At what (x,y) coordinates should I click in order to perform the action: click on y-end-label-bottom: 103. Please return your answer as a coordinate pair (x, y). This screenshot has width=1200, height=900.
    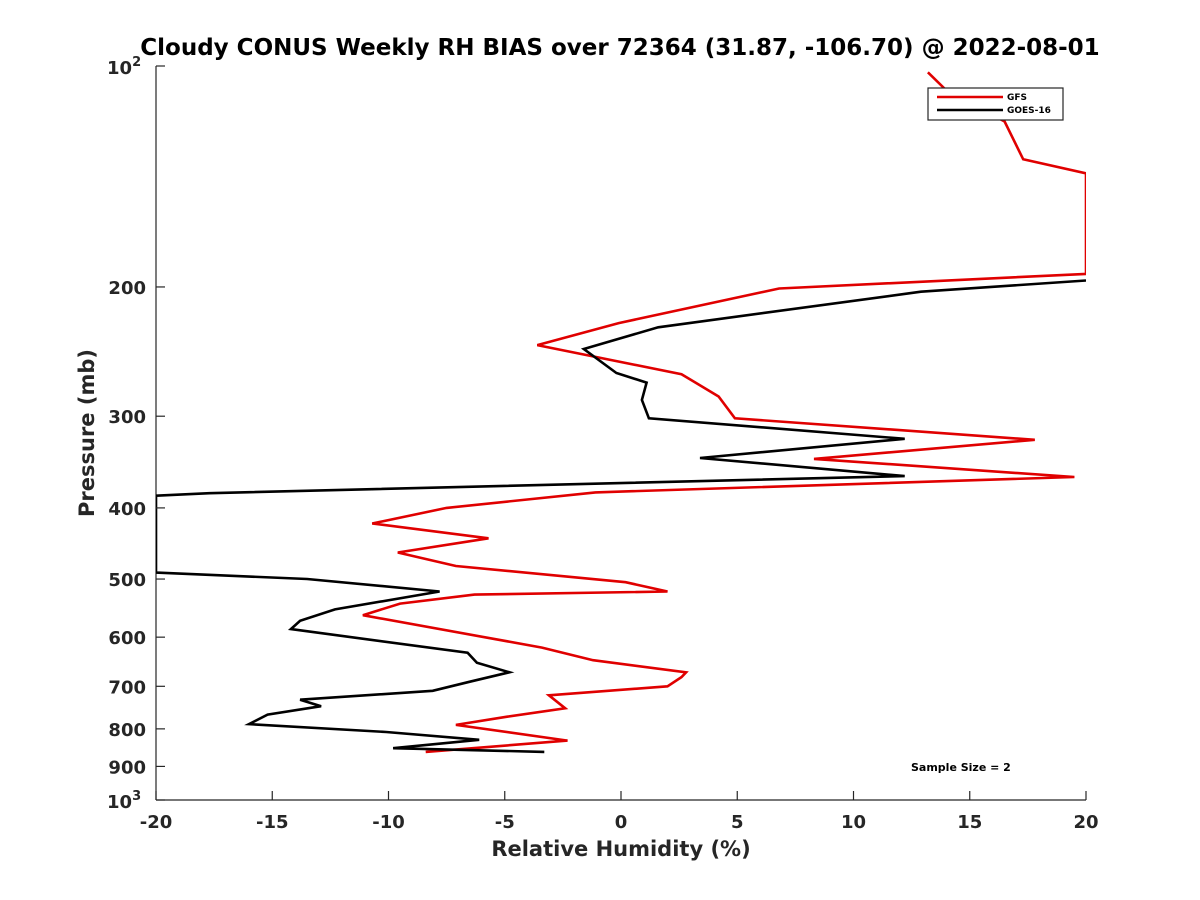
    Looking at the image, I should click on (124, 801).